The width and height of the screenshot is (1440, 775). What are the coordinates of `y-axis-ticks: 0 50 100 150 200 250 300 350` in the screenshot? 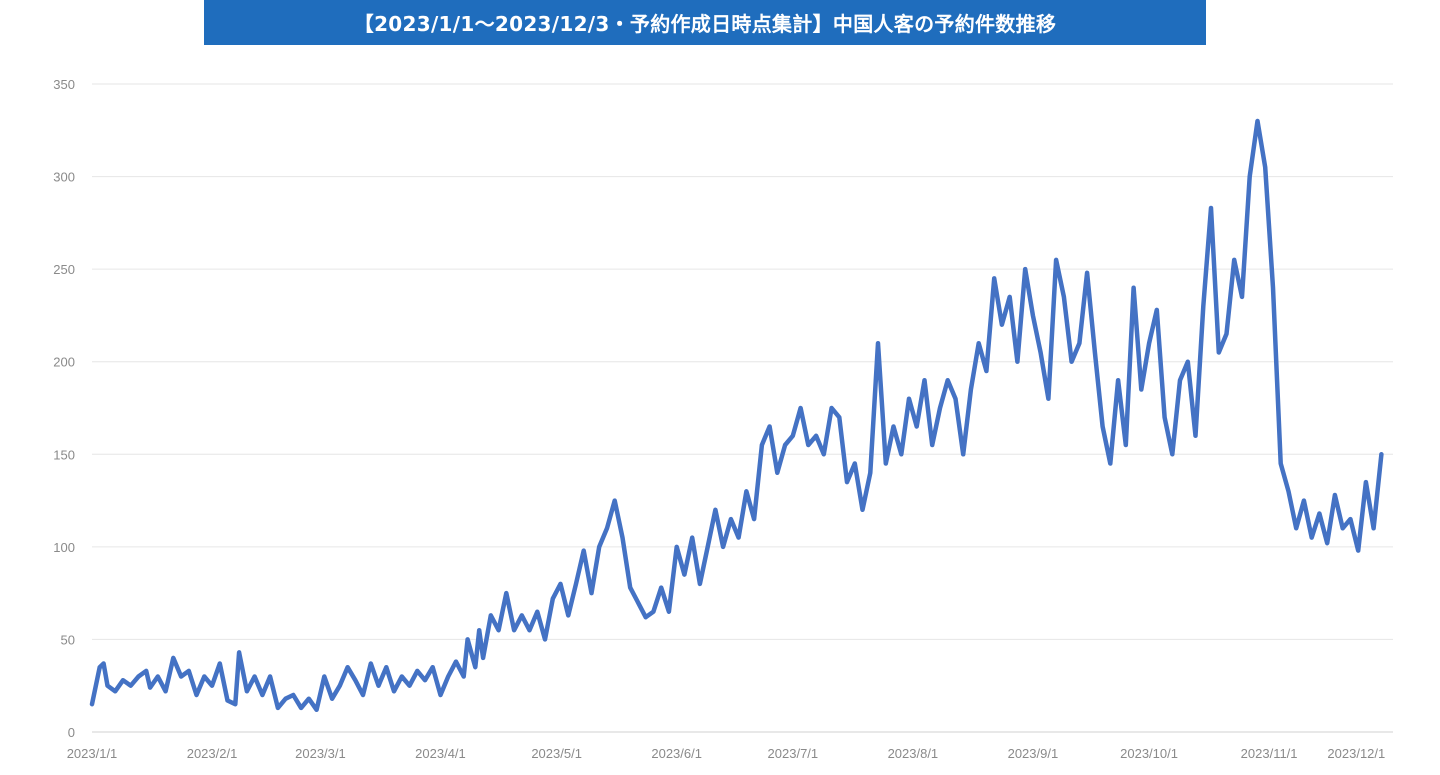 It's located at (64, 408).